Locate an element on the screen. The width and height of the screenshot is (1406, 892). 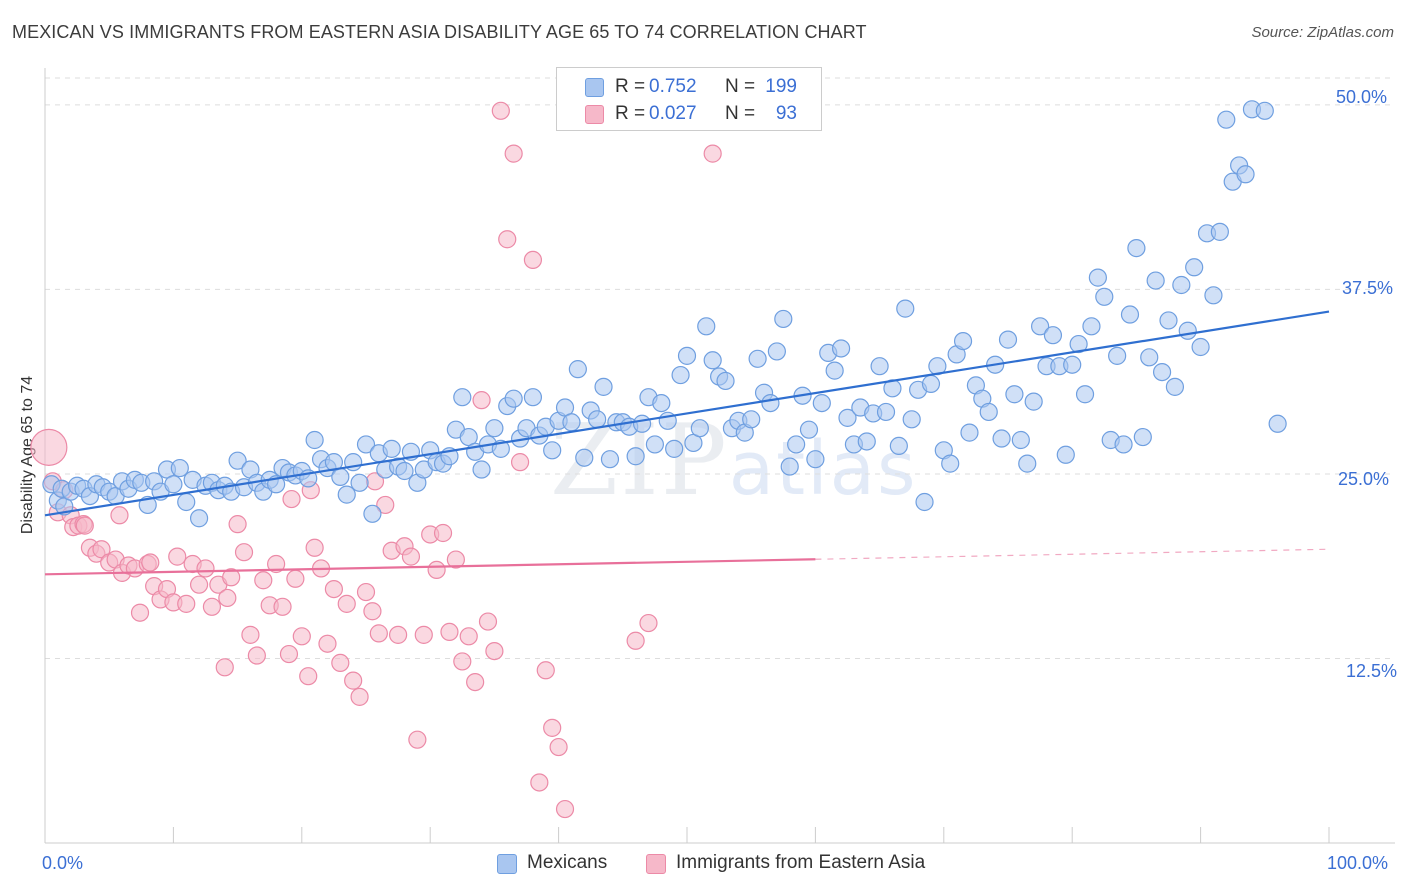
legend-label-eastern-asia: Immigrants from Eastern Asia is located at coordinates (801, 862).